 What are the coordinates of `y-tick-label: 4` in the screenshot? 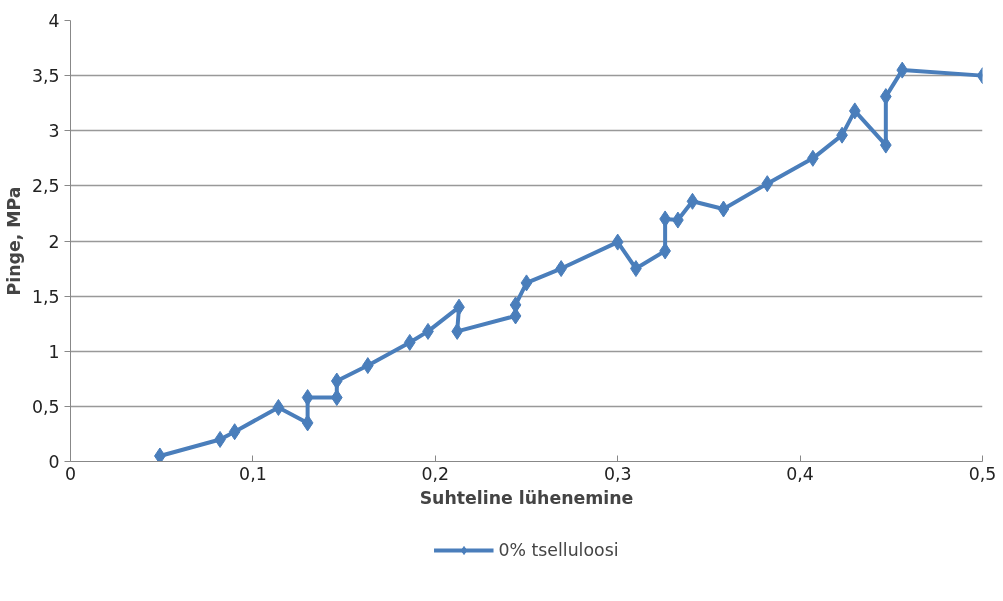 It's located at (54, 21).